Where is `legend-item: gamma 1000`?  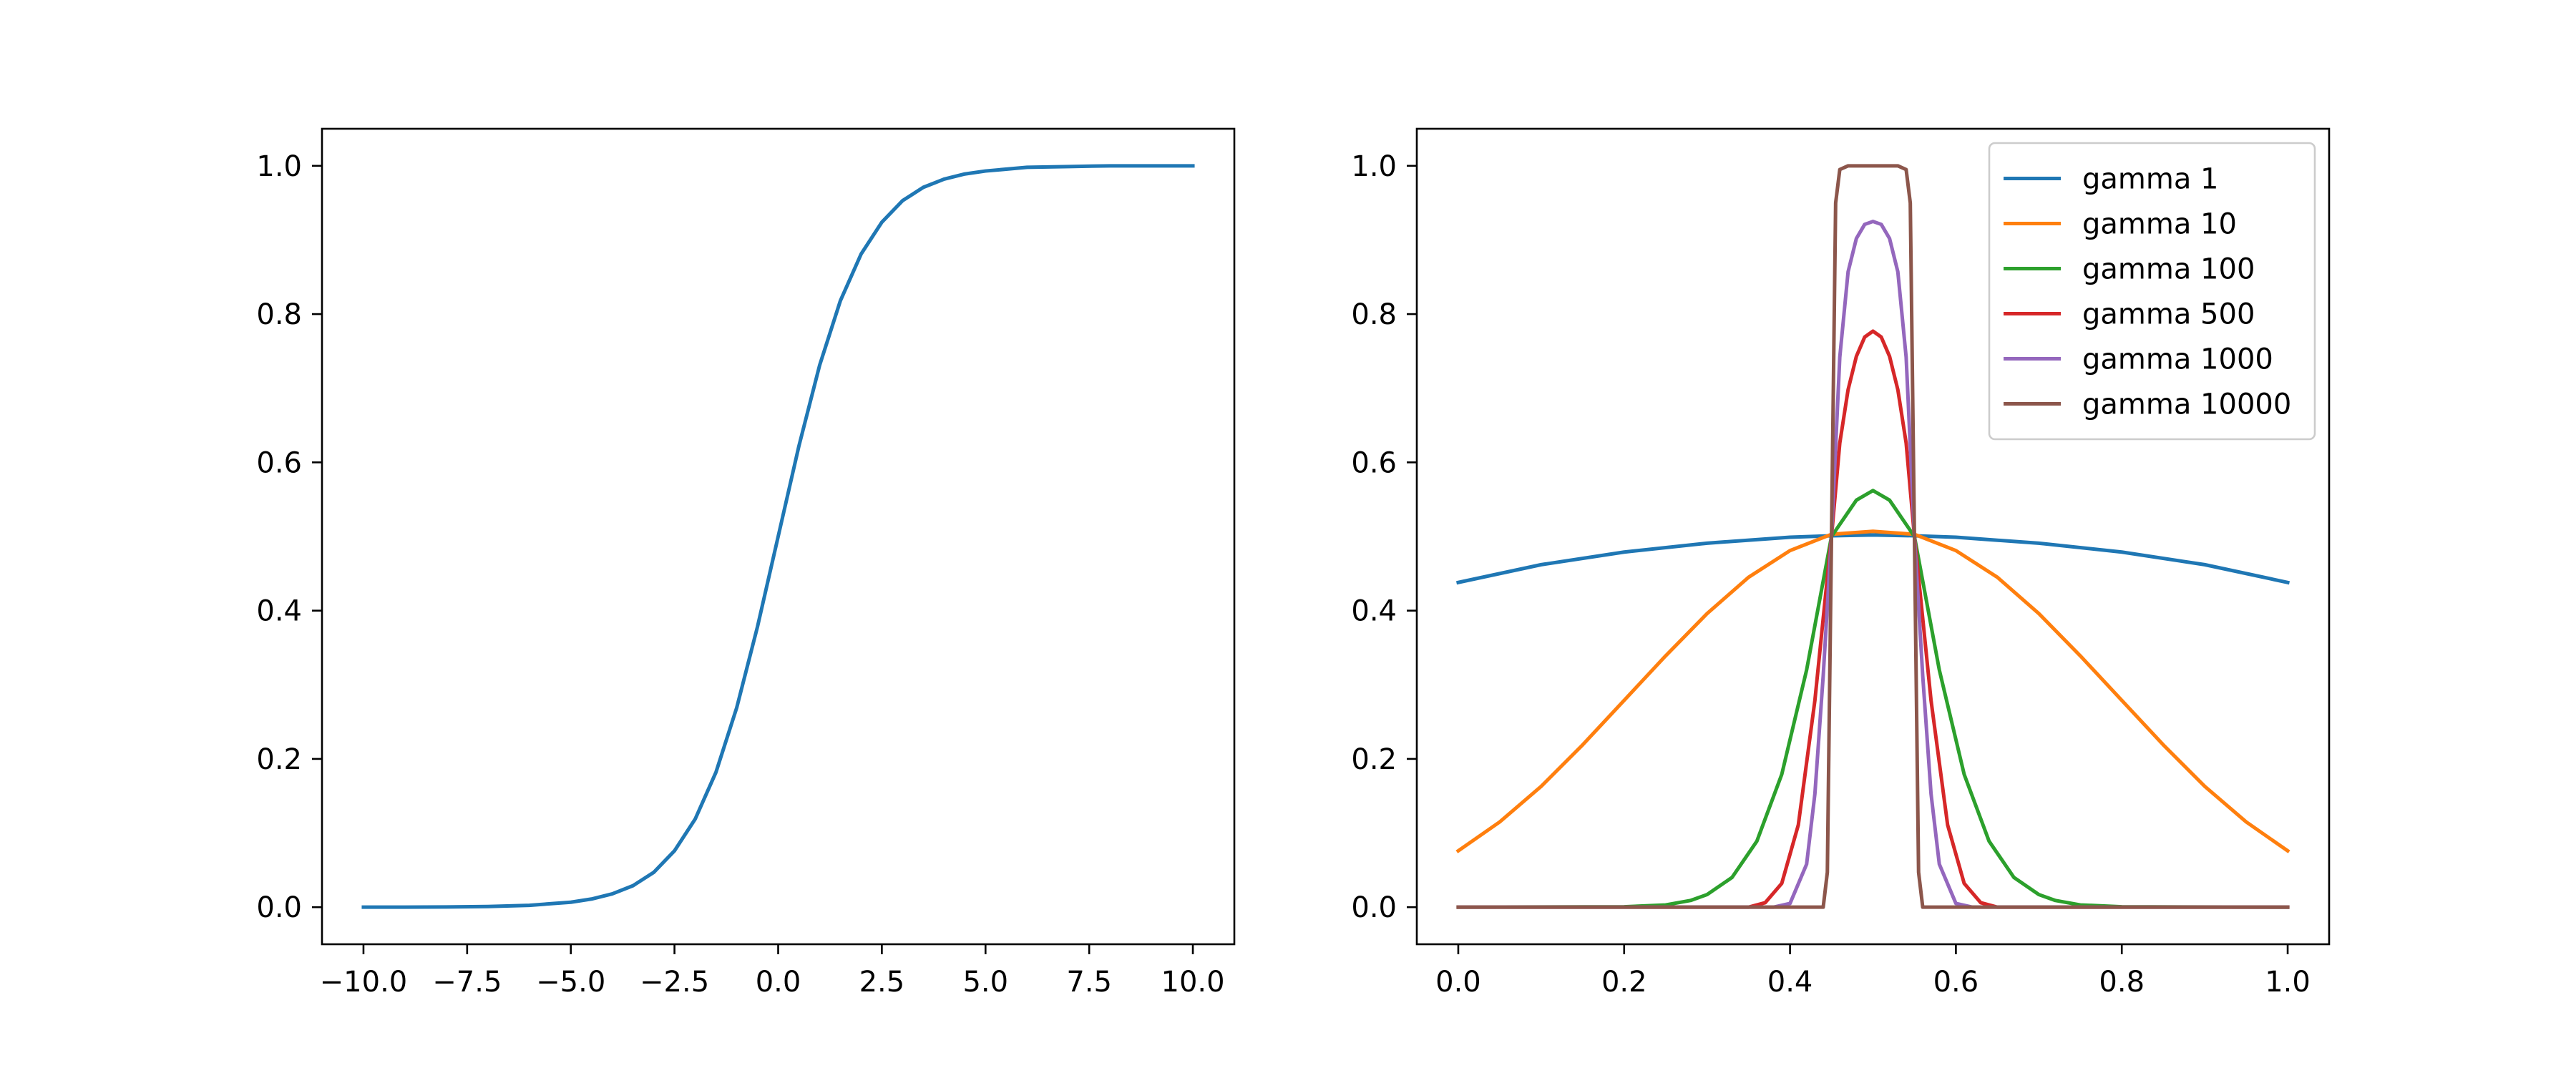
legend-item: gamma 1000 is located at coordinates (2138, 359).